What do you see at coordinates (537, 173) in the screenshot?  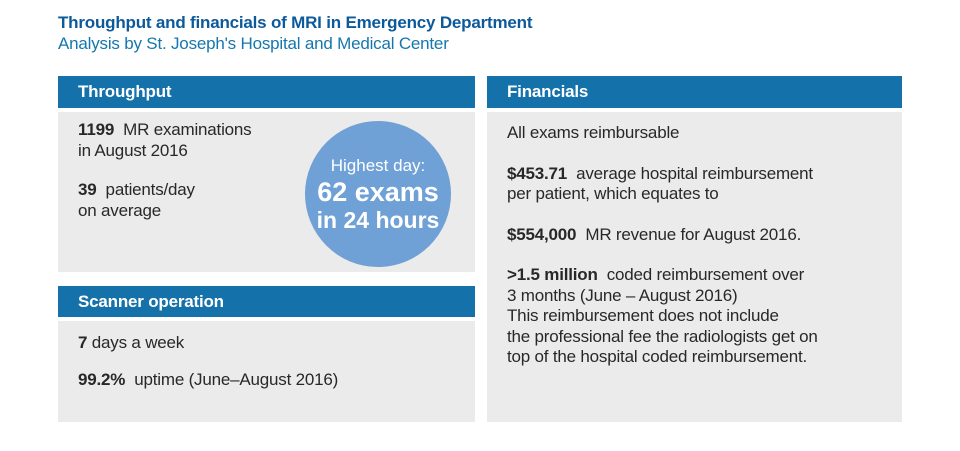 I see `stat-value-avg-reimbursement: $453.71` at bounding box center [537, 173].